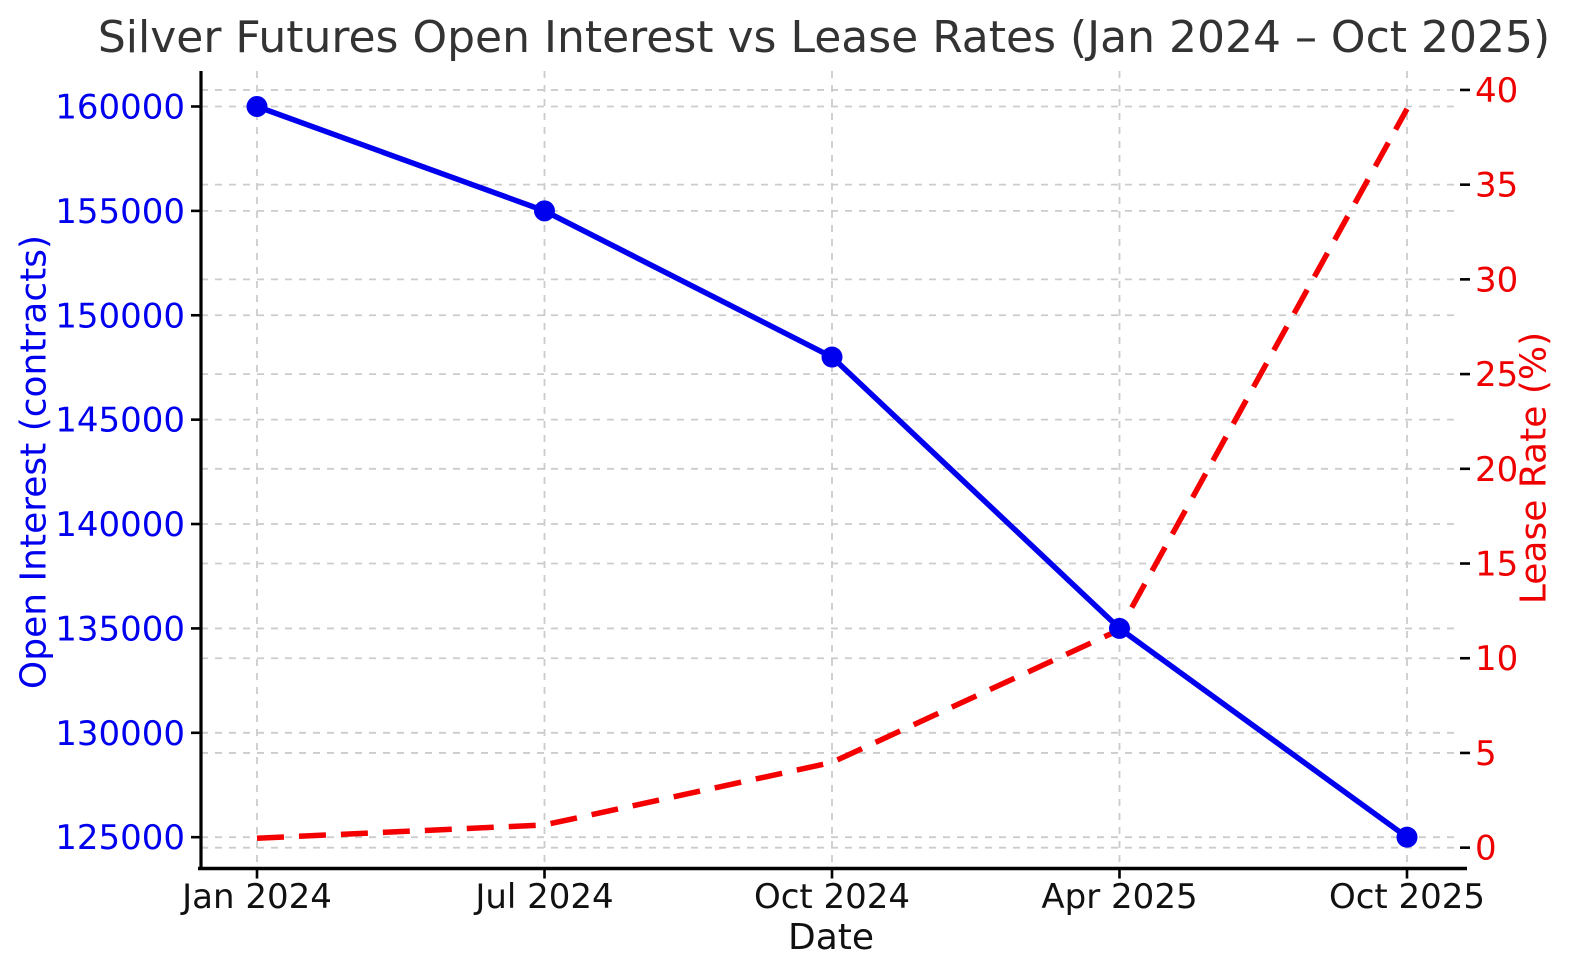 Image resolution: width=1586 pixels, height=980 pixels. I want to click on left-tick-label: 135000, so click(120, 629).